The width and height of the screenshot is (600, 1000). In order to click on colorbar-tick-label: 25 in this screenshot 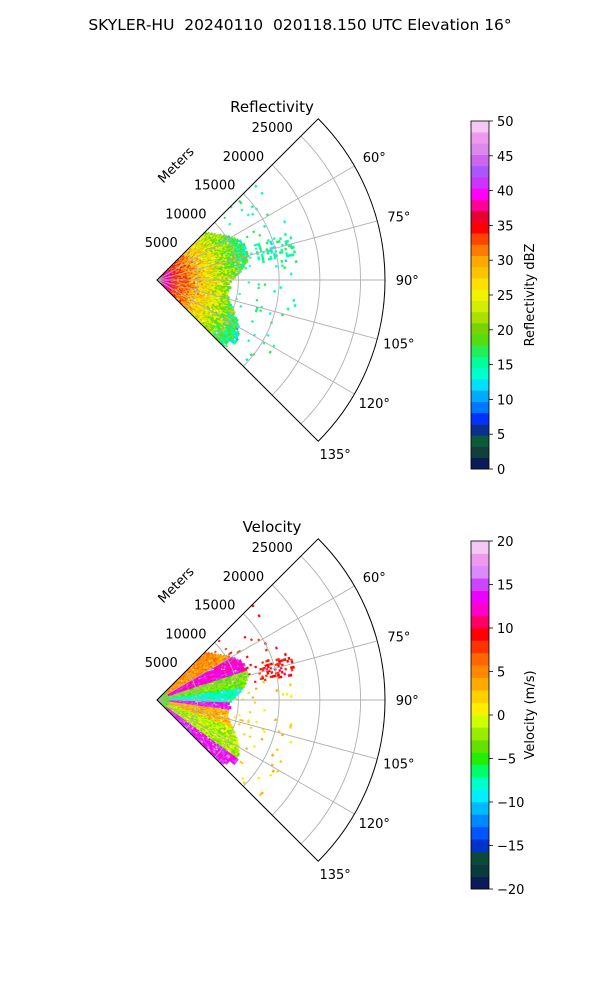, I will do `click(505, 296)`.